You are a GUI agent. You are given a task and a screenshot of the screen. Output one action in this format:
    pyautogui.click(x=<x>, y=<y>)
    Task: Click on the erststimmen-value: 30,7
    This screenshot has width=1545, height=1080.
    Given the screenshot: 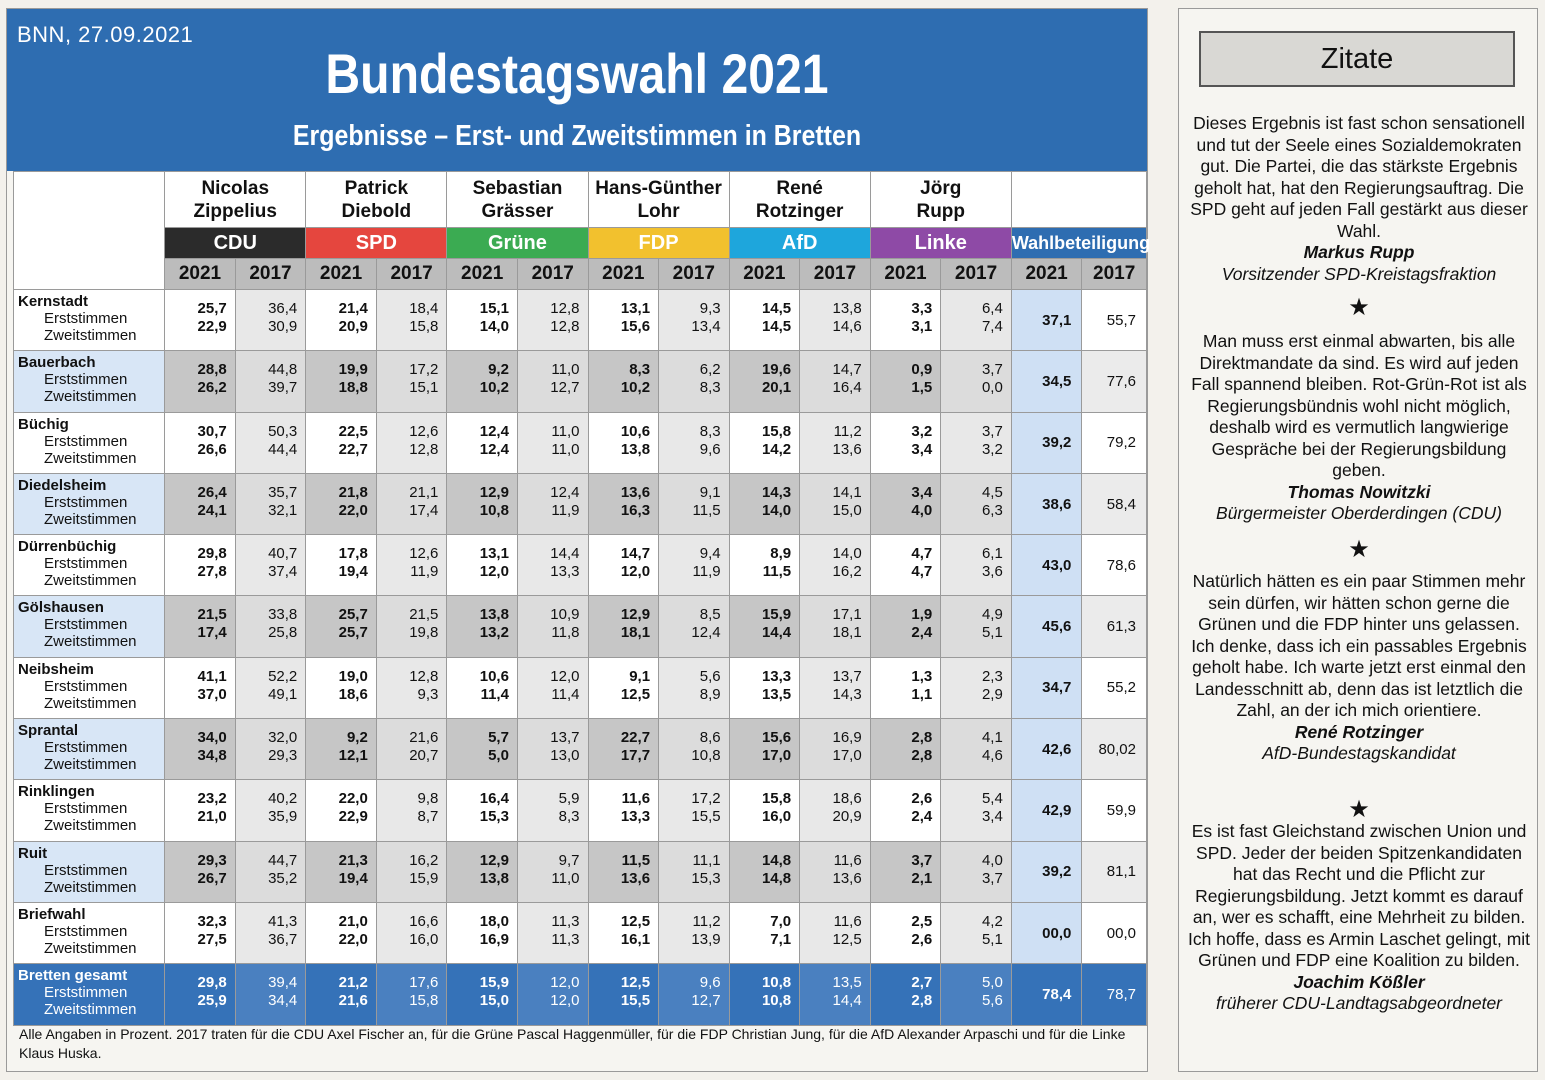 What is the action you would take?
    pyautogui.click(x=212, y=431)
    